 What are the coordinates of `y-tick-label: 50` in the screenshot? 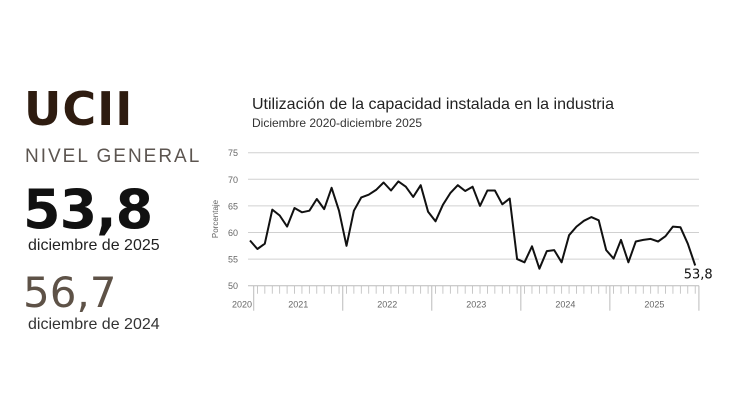 It's located at (233, 286).